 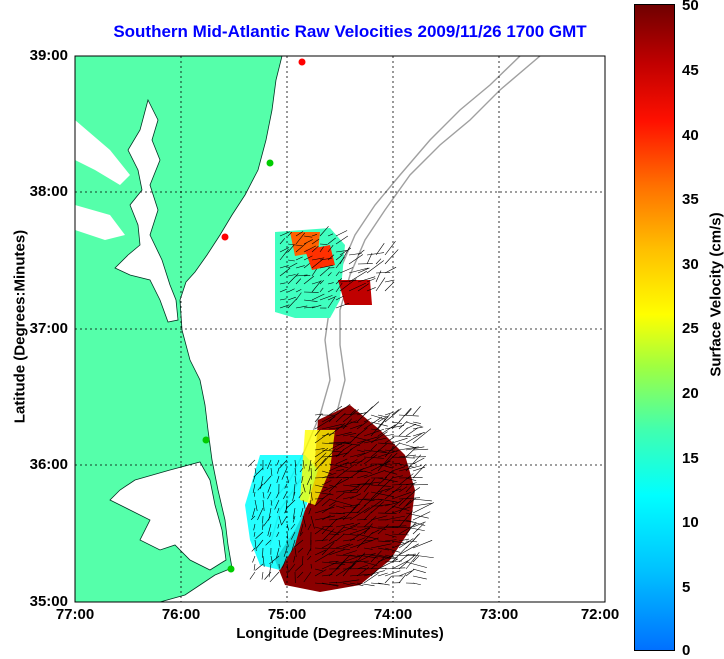 I want to click on colorbar-tick: 35, so click(x=690, y=199).